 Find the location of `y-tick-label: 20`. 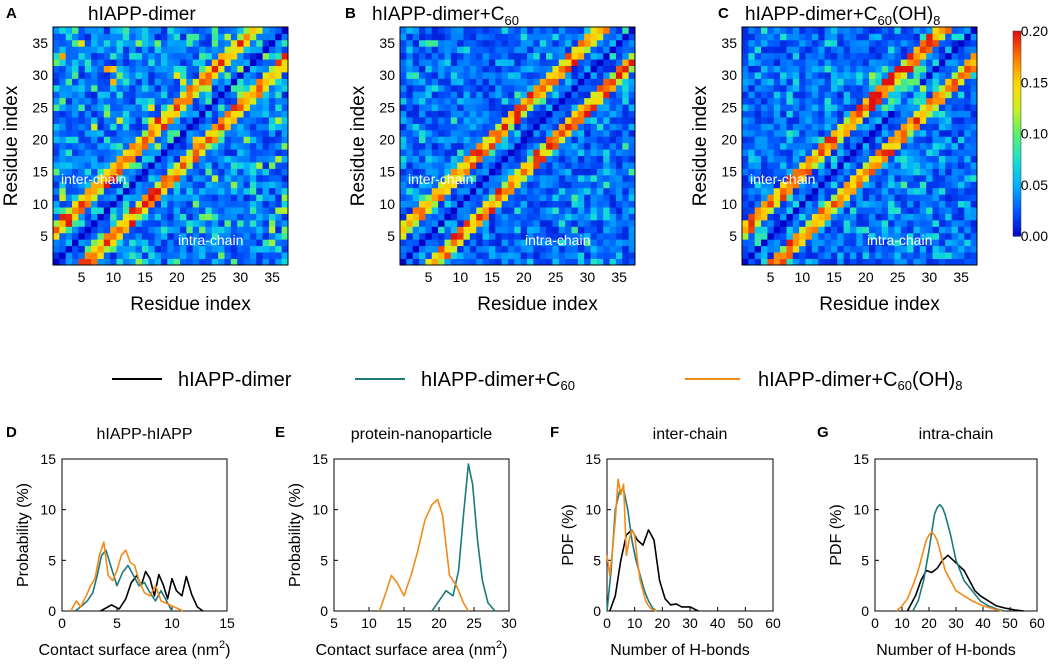

y-tick-label: 20 is located at coordinates (387, 140).